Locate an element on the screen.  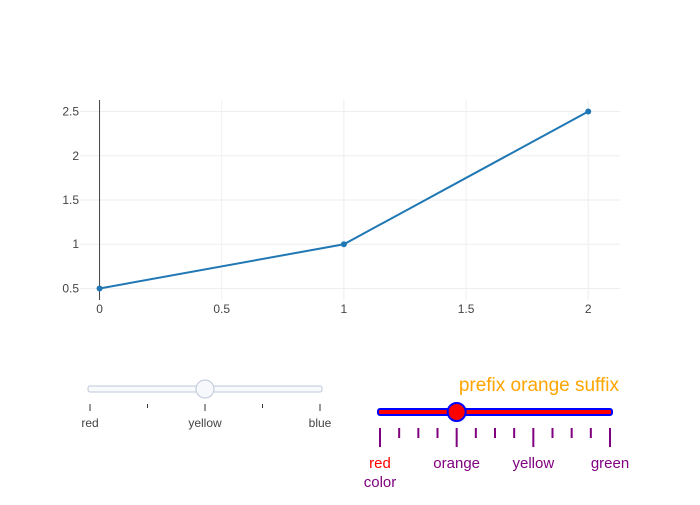
slider-left-step-label: yellow is located at coordinates (205, 423).